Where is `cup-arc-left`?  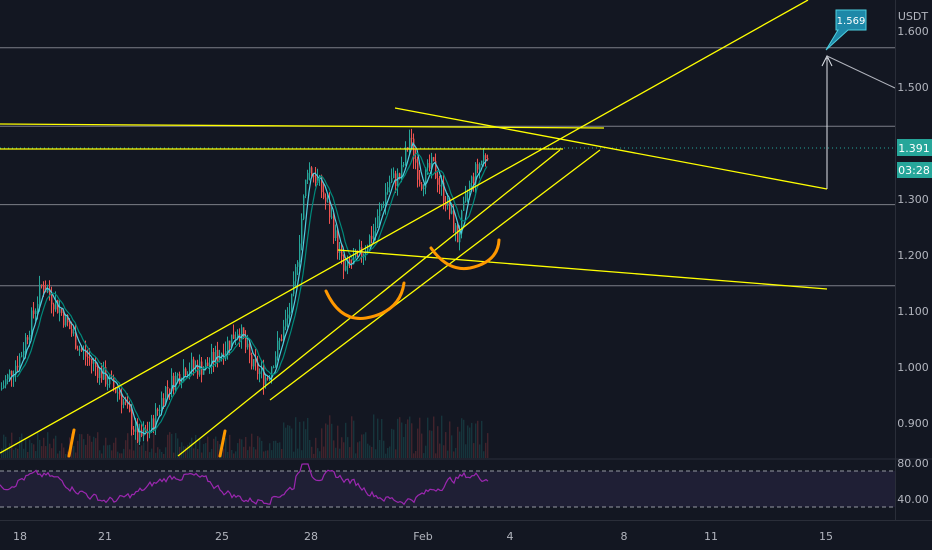
cup-arc-left is located at coordinates (365, 300).